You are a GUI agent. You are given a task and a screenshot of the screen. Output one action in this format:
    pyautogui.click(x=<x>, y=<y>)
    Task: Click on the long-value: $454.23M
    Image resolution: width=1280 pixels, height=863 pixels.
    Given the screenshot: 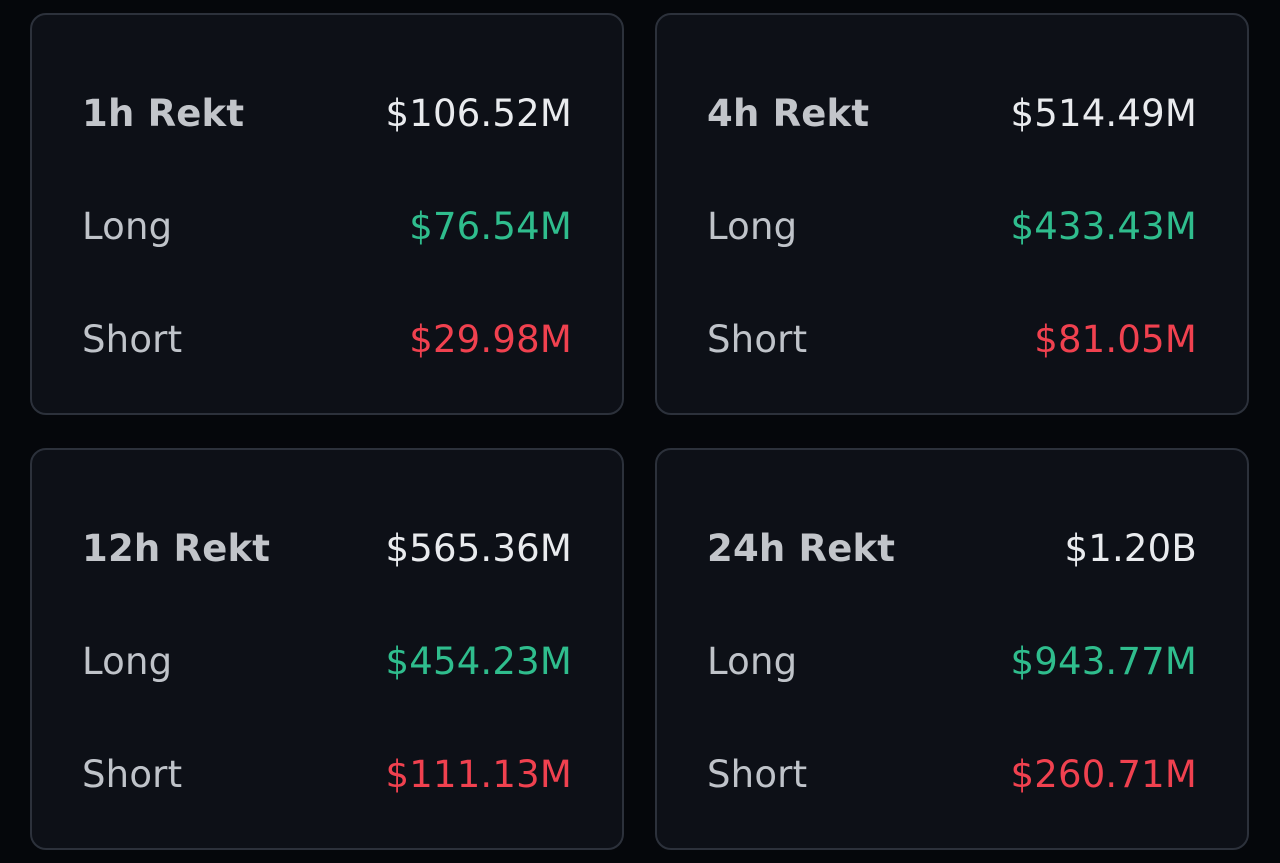 What is the action you would take?
    pyautogui.click(x=478, y=661)
    